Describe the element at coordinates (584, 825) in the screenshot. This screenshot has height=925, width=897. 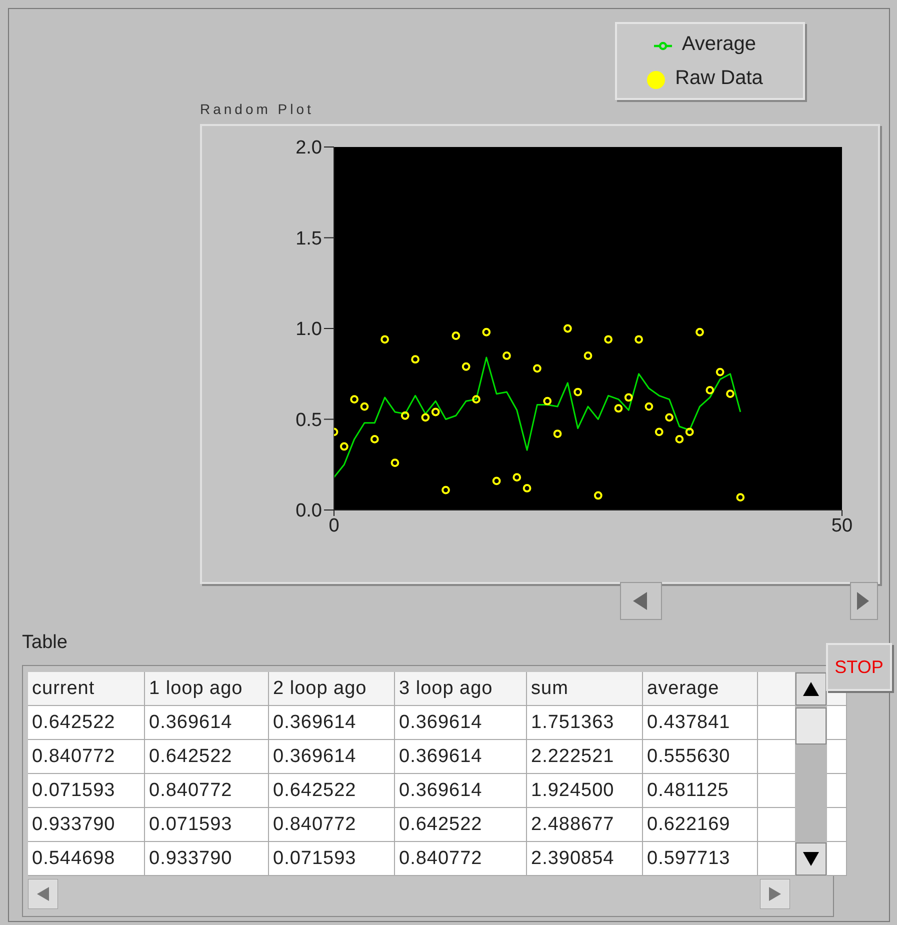
I see `text: 2.488677` at that location.